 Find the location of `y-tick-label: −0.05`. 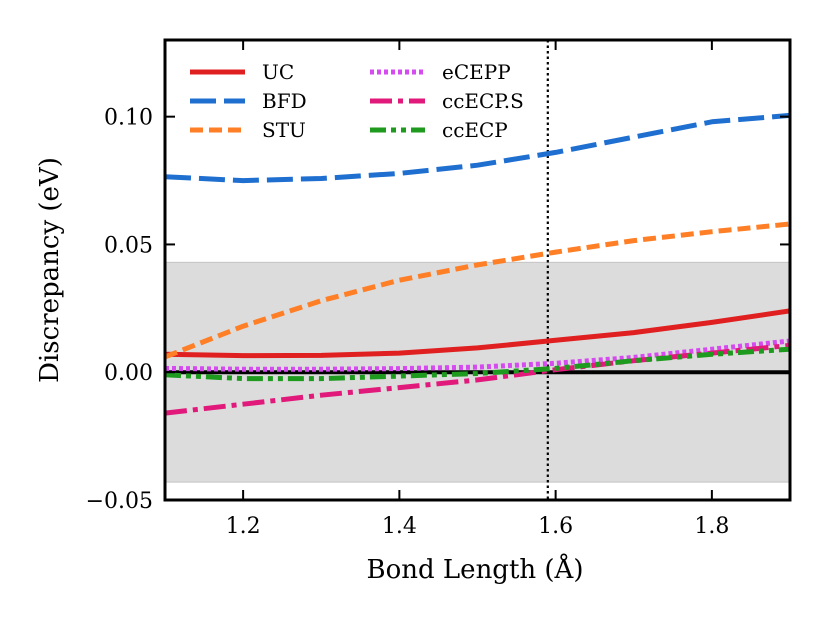

y-tick-label: −0.05 is located at coordinates (119, 501).